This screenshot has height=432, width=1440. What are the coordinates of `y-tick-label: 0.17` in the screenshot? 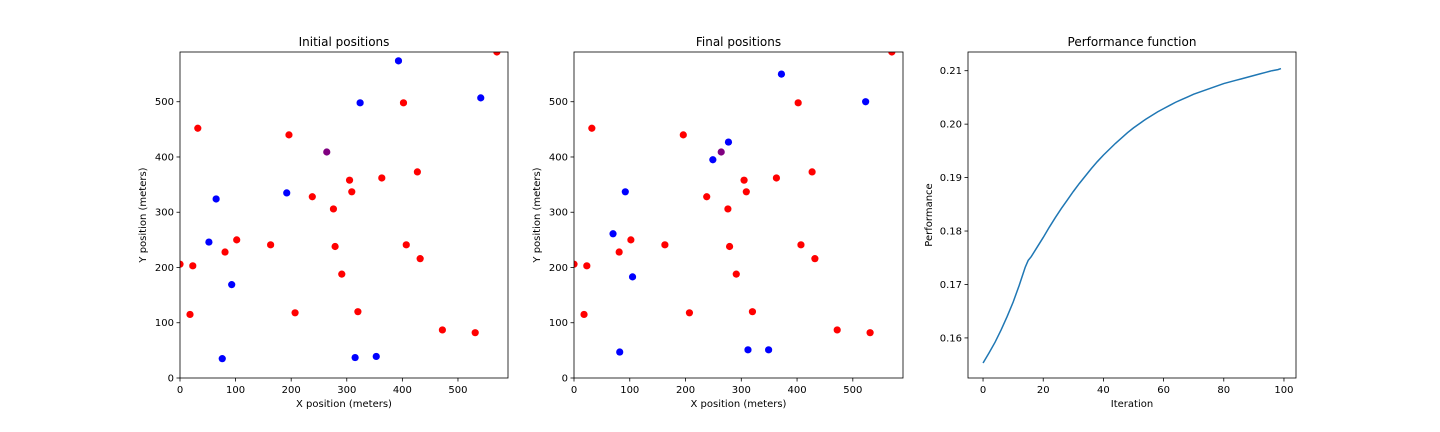 It's located at (951, 285).